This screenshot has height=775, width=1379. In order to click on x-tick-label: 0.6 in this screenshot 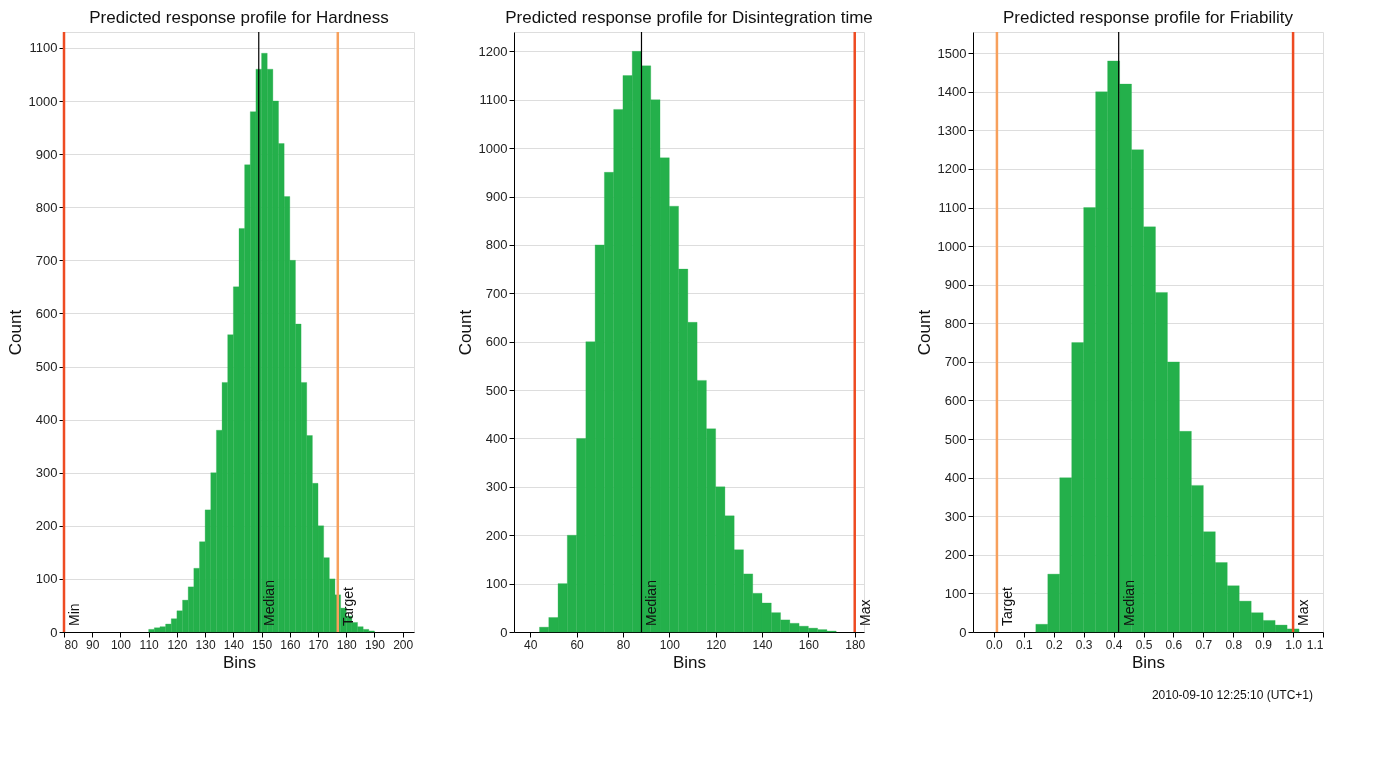, I will do `click(1174, 644)`.